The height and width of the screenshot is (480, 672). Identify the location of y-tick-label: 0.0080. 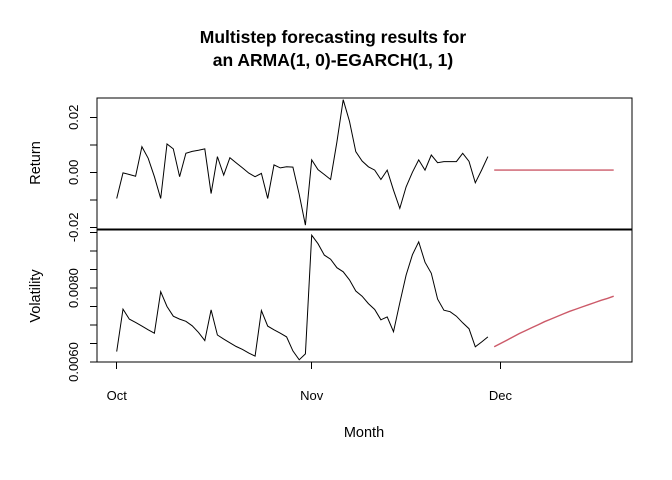
(73, 288).